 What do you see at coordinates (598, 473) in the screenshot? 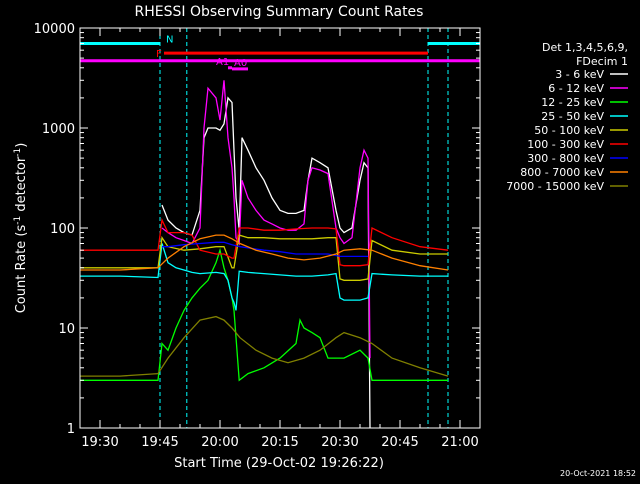
I see `footer-timestamp: 20-Oct-2021 18:52` at bounding box center [598, 473].